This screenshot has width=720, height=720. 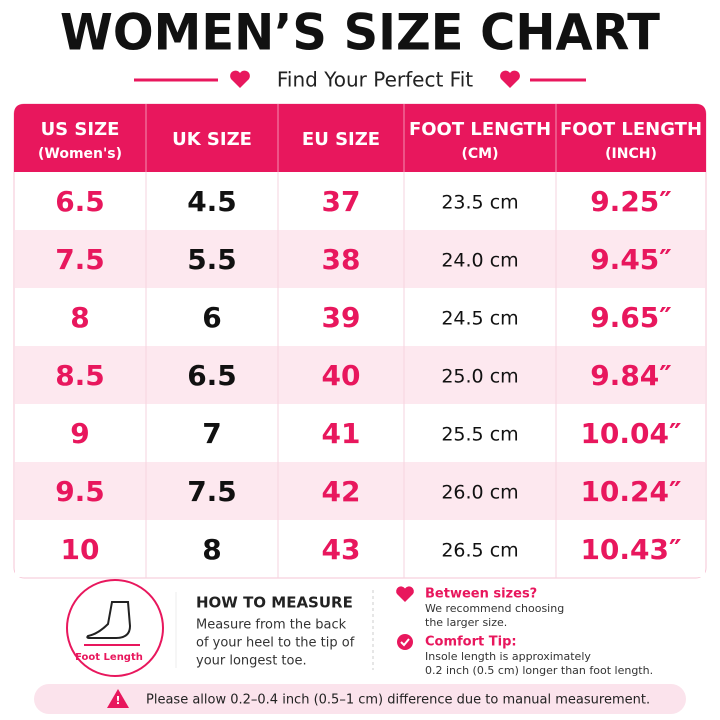 What do you see at coordinates (341, 139) in the screenshot?
I see `column-header: EU SIZE` at bounding box center [341, 139].